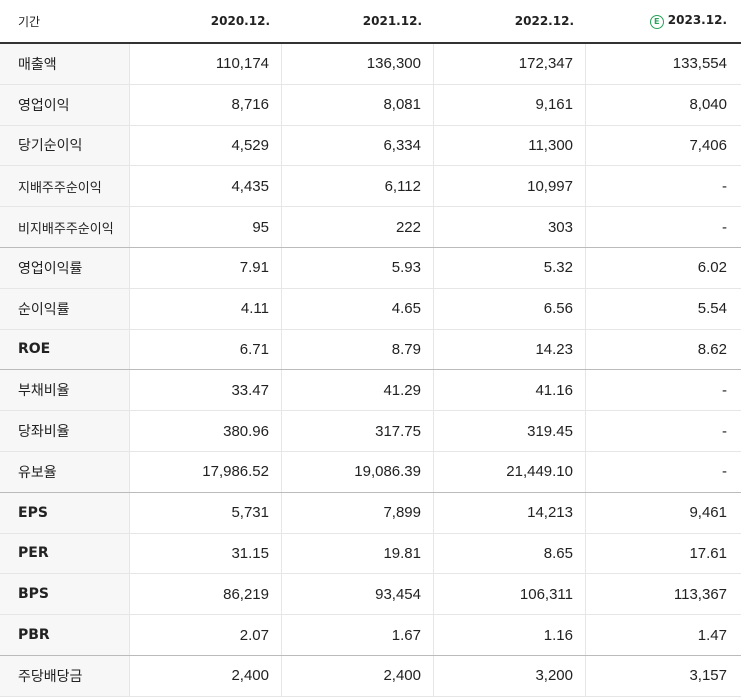 This screenshot has height=698, width=741. I want to click on row-value: 41.16, so click(510, 390).